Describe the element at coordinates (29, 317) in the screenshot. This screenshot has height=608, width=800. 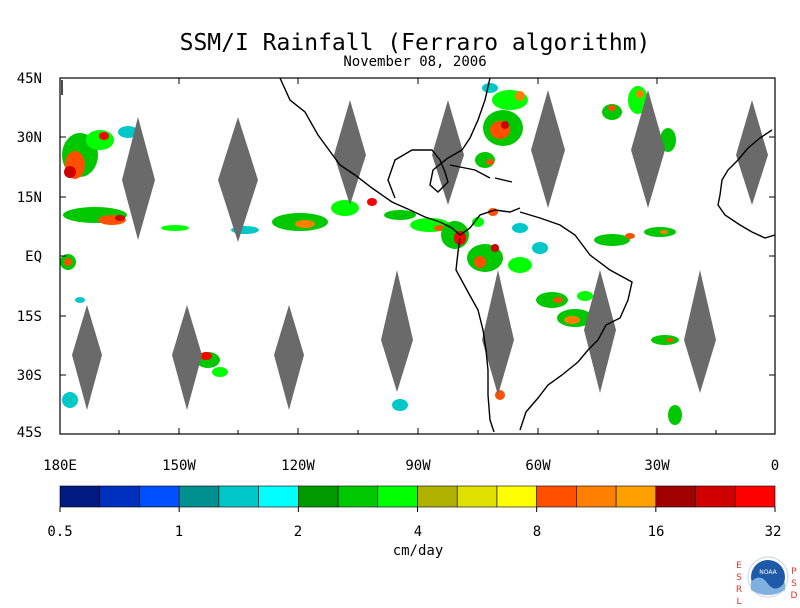
I see `lat-label-15s: 15S` at that location.